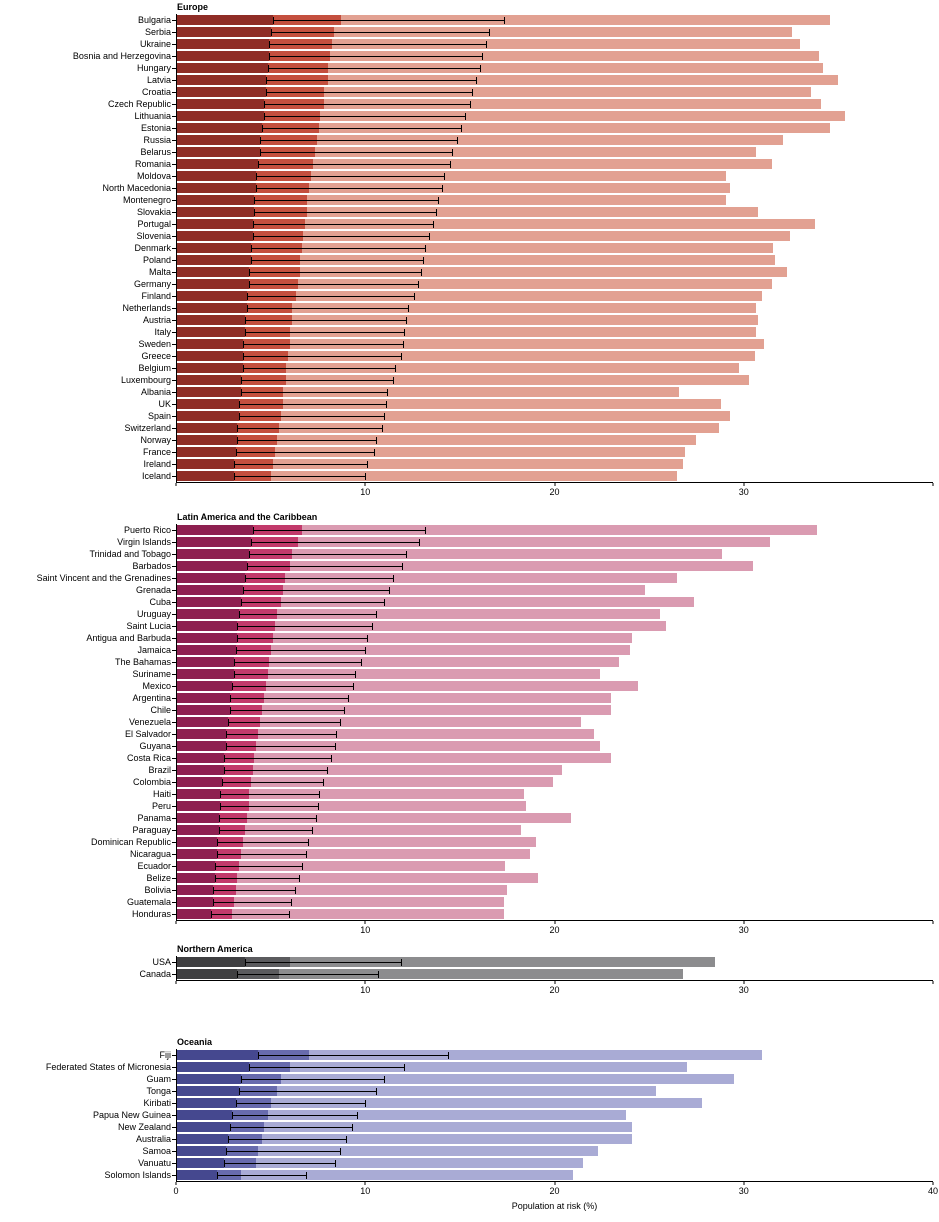 Image resolution: width=939 pixels, height=1222 pixels. I want to click on country-label: Russia, so click(157, 140).